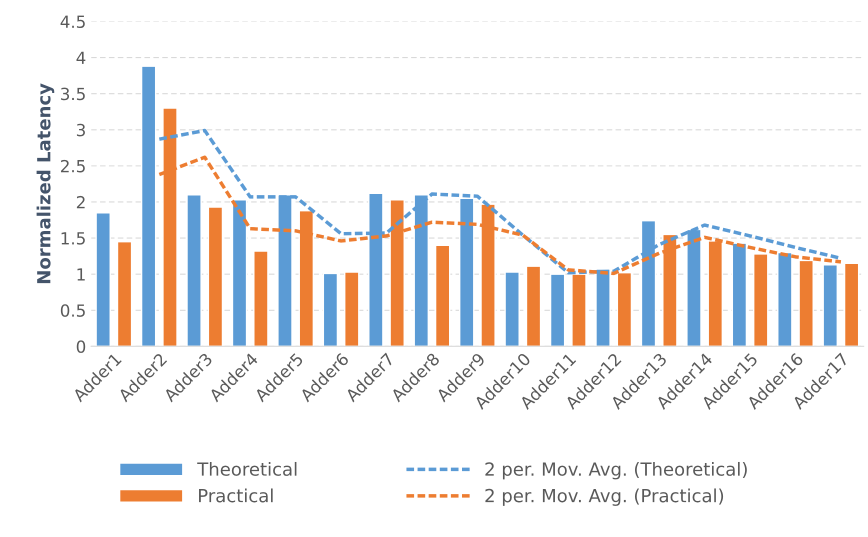 The image size is (868, 537). I want to click on y-tick-label: 2.5, so click(72, 166).